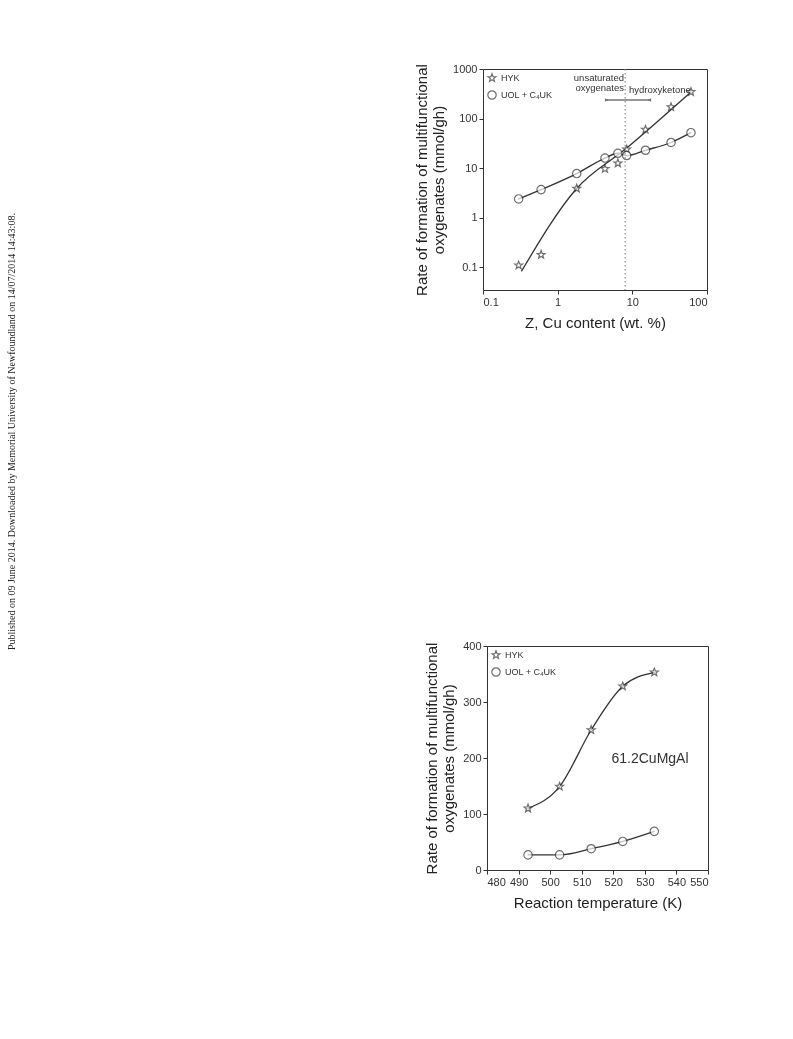 This screenshot has height=1039, width=793. What do you see at coordinates (595, 322) in the screenshot?
I see `x-axis-title: Z, Cu content (wt. %)` at bounding box center [595, 322].